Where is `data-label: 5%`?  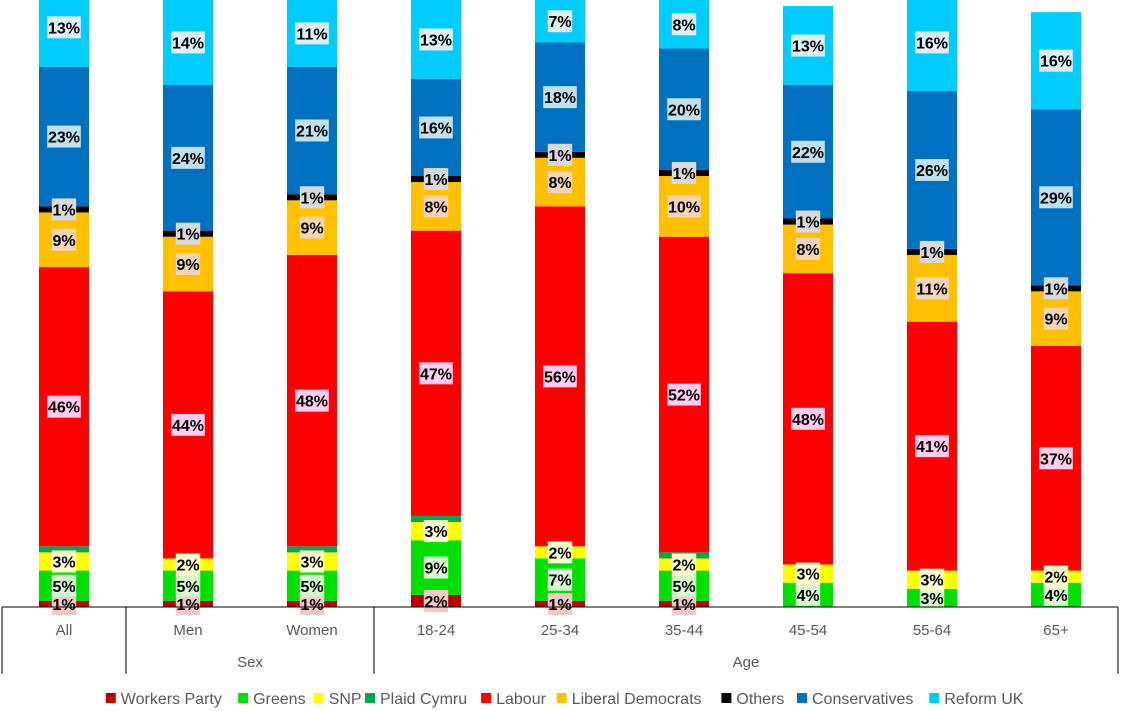 data-label: 5% is located at coordinates (311, 587).